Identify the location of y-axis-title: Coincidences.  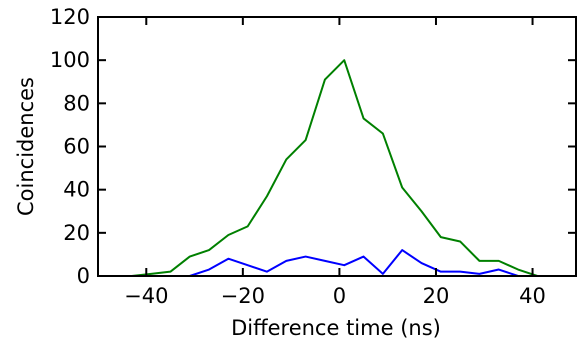
(26, 146).